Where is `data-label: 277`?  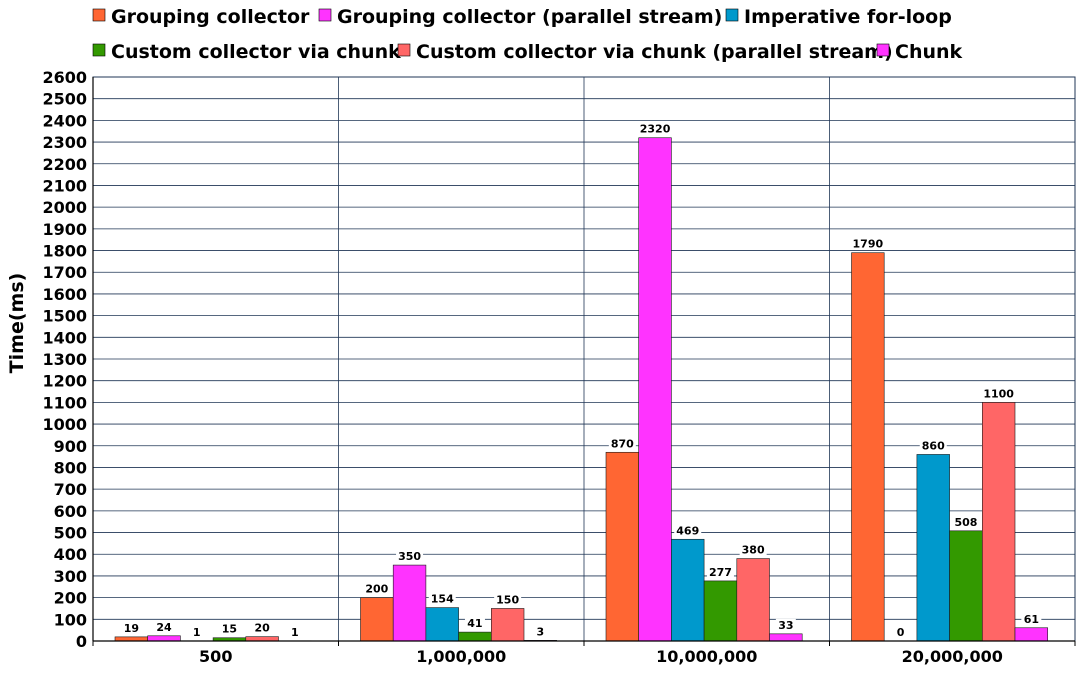 data-label: 277 is located at coordinates (720, 572).